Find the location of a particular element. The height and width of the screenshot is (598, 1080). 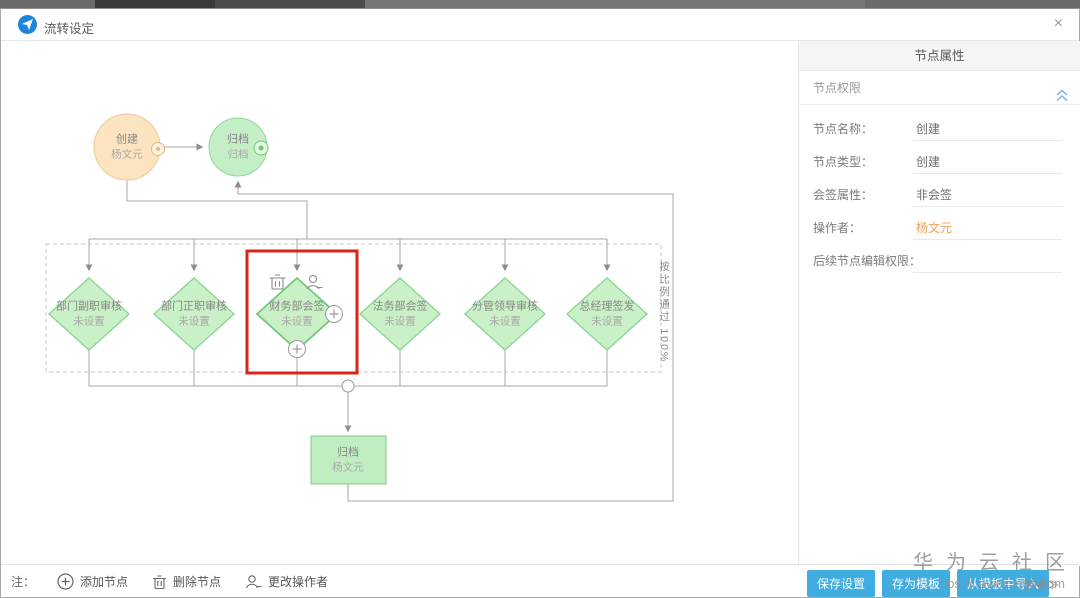

pass-rule-label: 按比例通过 100% is located at coordinates (664, 312).